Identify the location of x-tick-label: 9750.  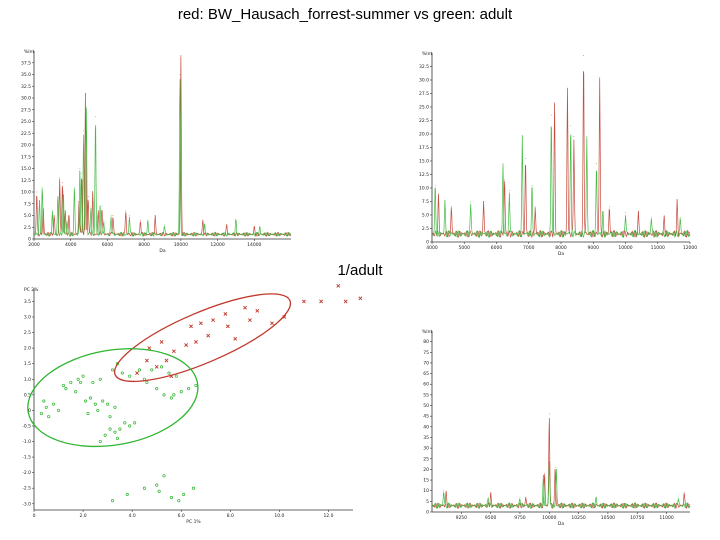
(520, 518).